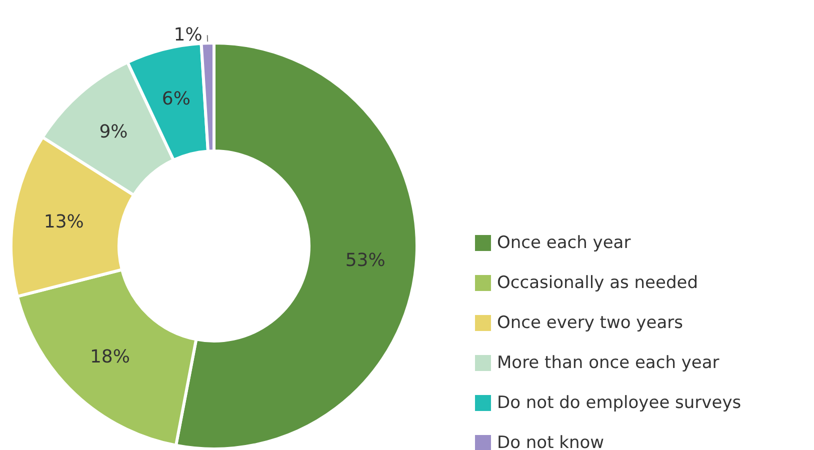 The width and height of the screenshot is (814, 450). Describe the element at coordinates (590, 323) in the screenshot. I see `legend-label: Once every two years` at that location.